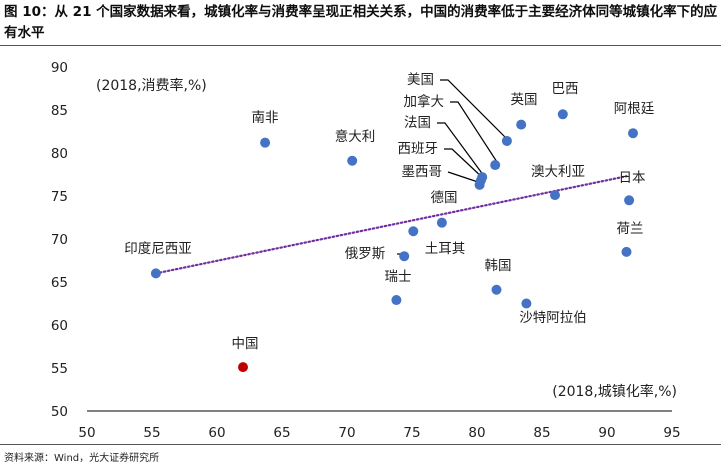 The image size is (721, 468). I want to click on y-tick-label: 65, so click(59, 283).